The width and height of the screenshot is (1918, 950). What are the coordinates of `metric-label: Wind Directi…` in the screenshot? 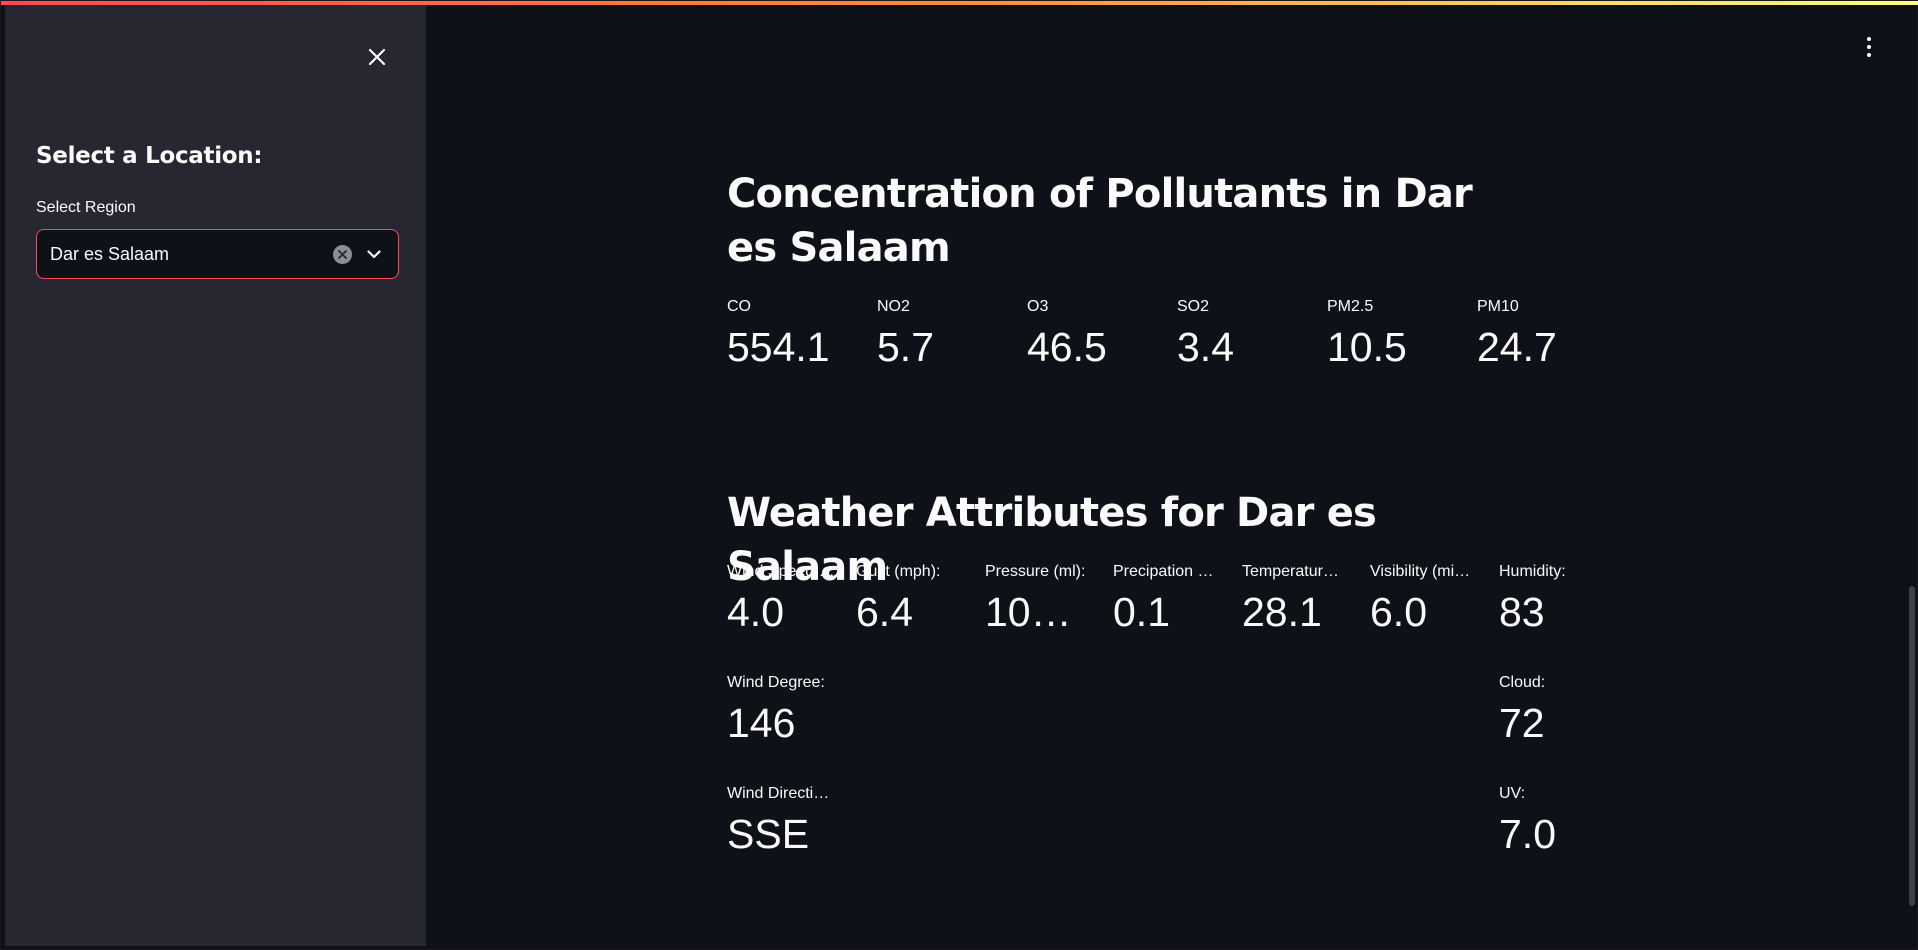 It's located at (778, 793).